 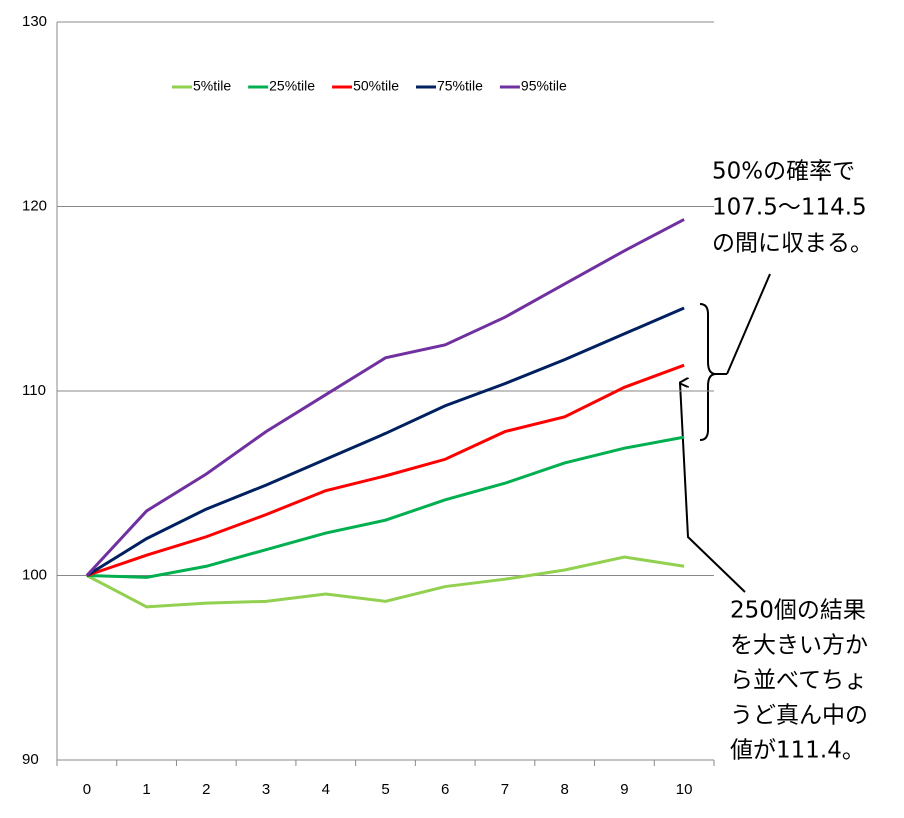 What do you see at coordinates (792, 244) in the screenshot?
I see `annotation: の間に収まる。` at bounding box center [792, 244].